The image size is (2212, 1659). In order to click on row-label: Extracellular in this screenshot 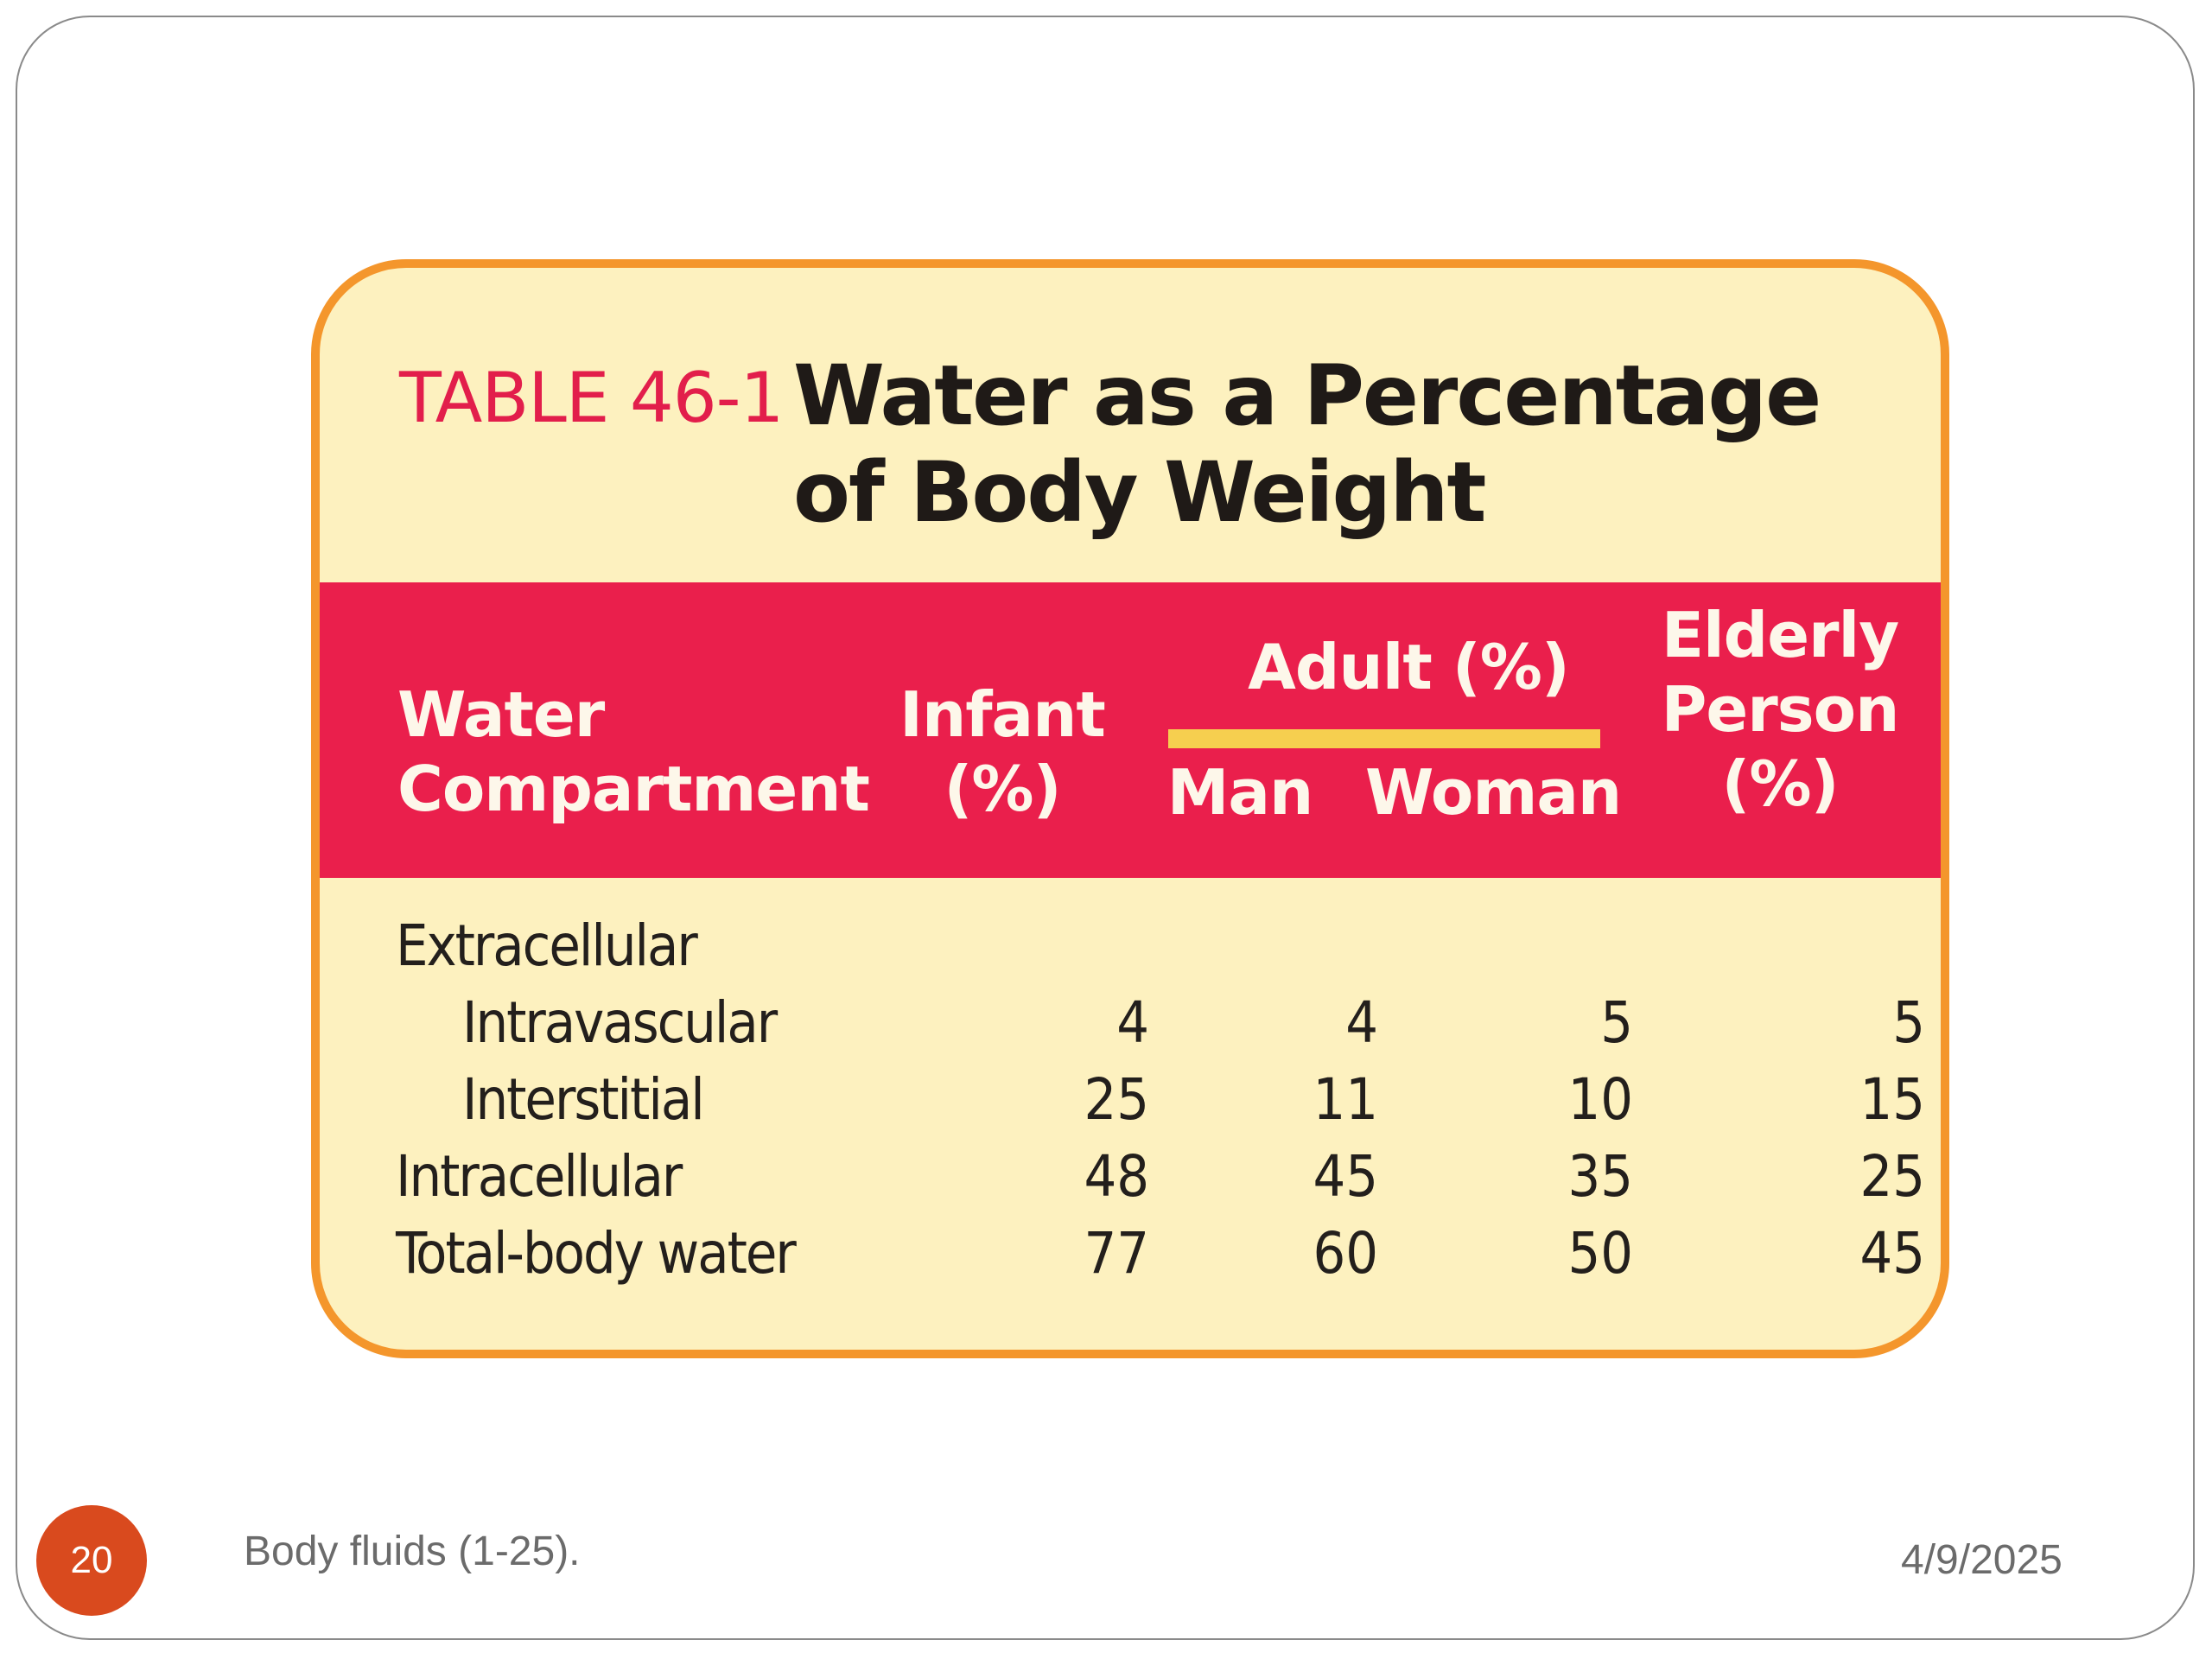, I will do `click(547, 945)`.